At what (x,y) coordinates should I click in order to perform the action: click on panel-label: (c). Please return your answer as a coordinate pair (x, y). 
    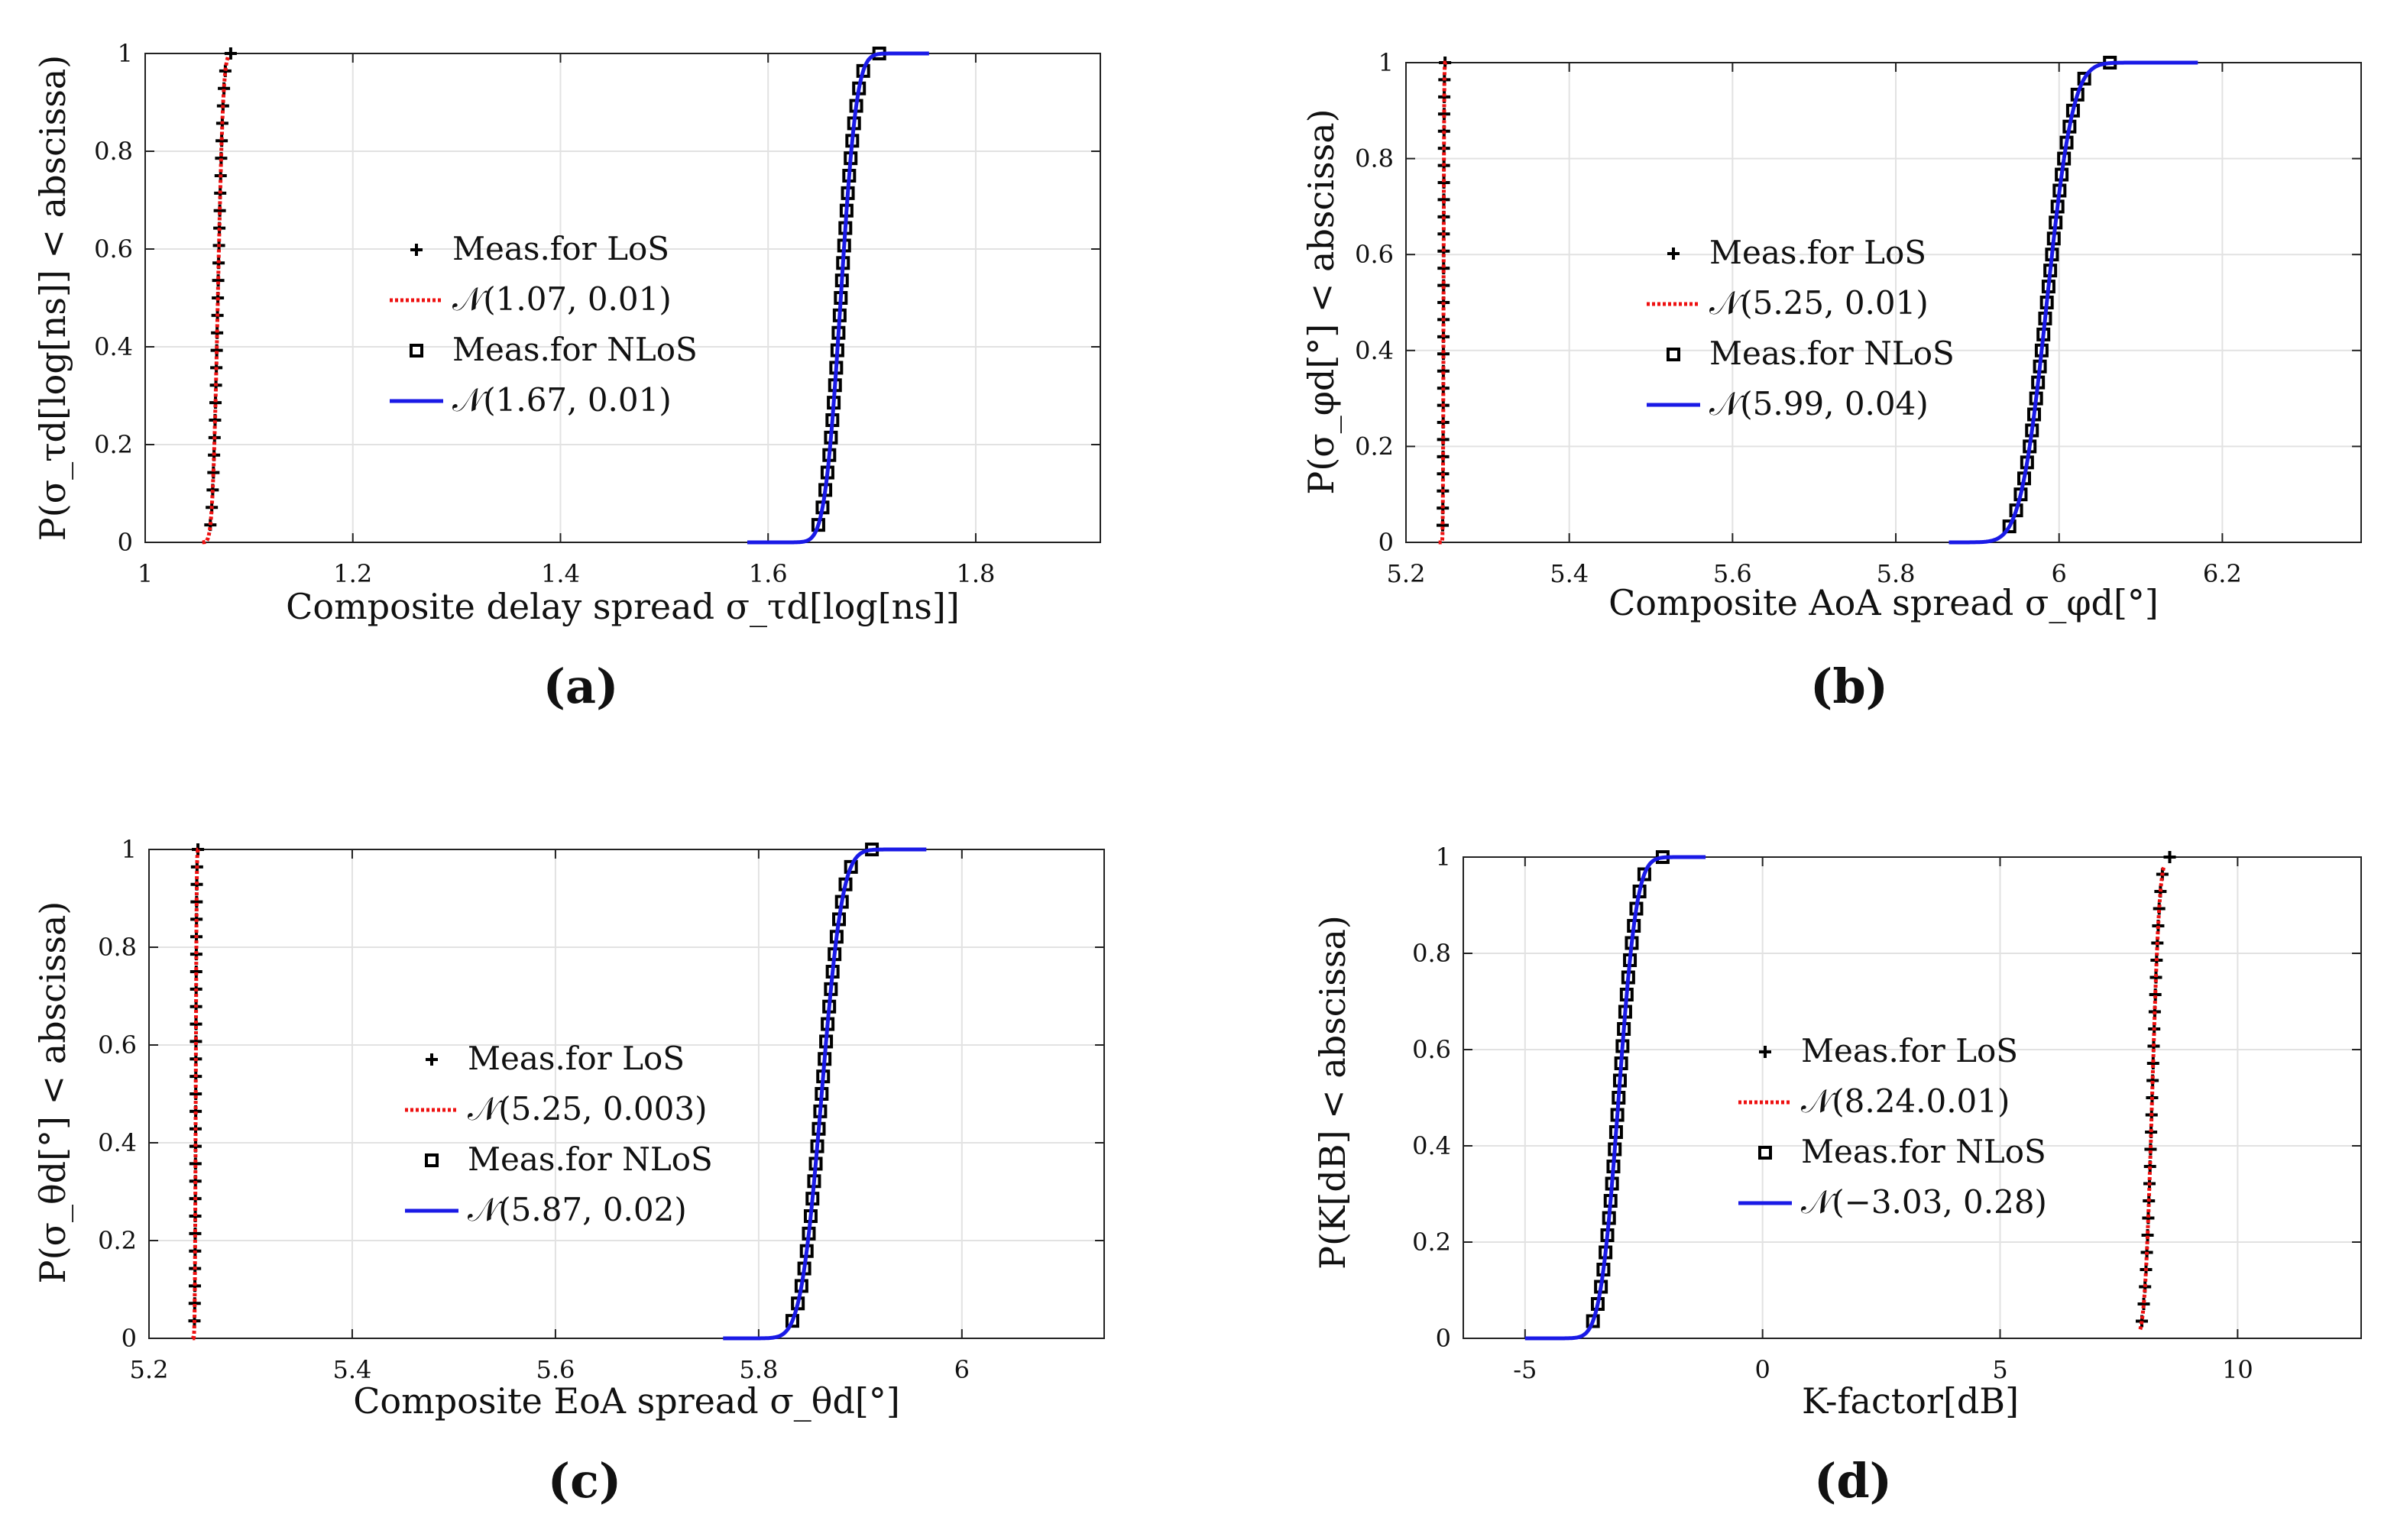
    Looking at the image, I should click on (584, 1481).